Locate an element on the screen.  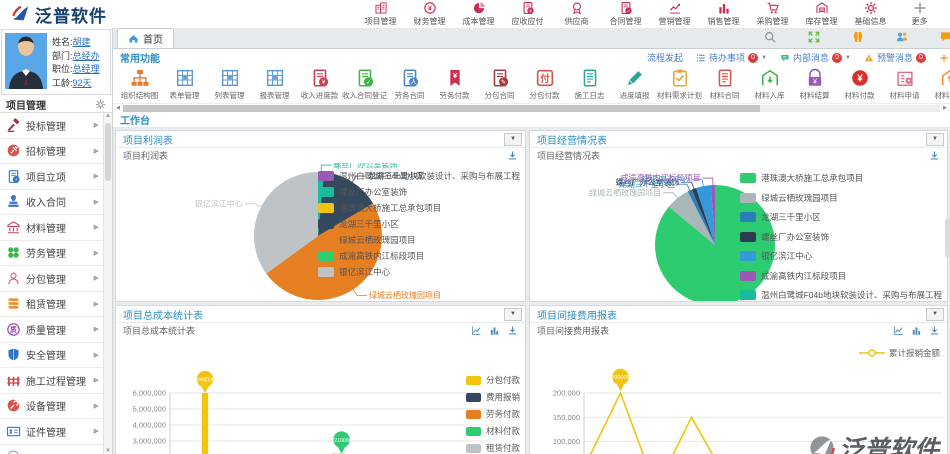
sidebar-item: 证件管理 ▶ is located at coordinates (51, 432).